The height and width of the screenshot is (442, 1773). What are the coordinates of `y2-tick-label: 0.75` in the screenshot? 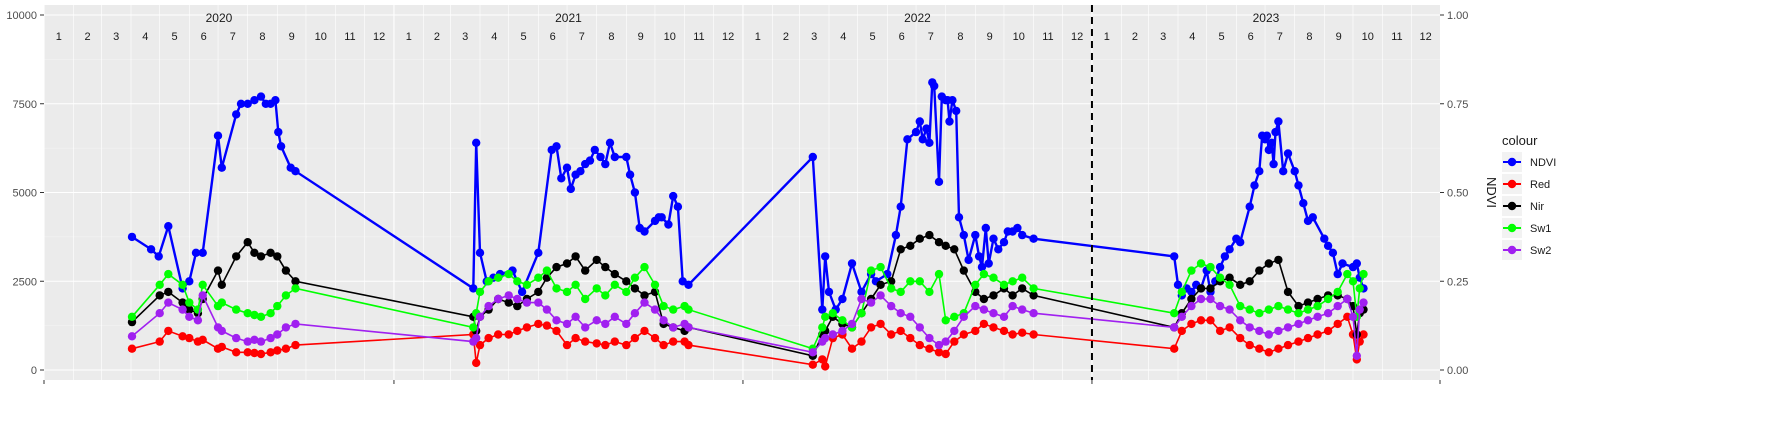 It's located at (1457, 105).